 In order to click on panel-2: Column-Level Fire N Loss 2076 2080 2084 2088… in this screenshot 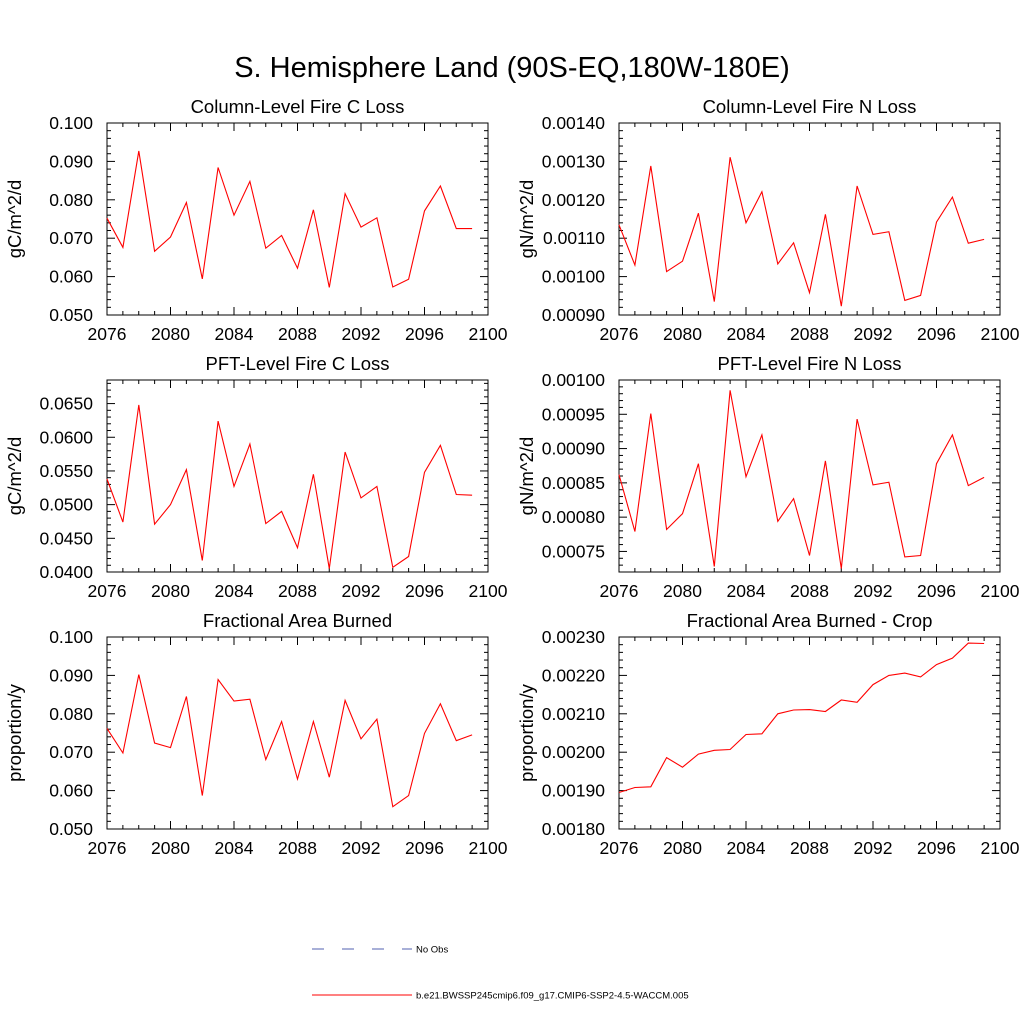, I will do `click(768, 220)`.